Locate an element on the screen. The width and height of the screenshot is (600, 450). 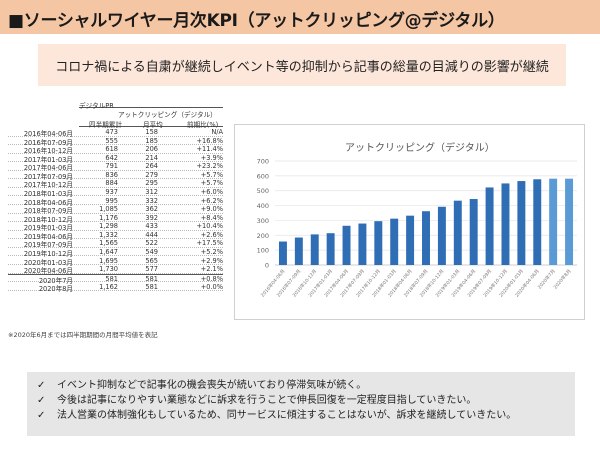
title-bar: ■ソーシャルワイヤー月次KPI（アットクリッピング@デジタル） is located at coordinates (300, 17).